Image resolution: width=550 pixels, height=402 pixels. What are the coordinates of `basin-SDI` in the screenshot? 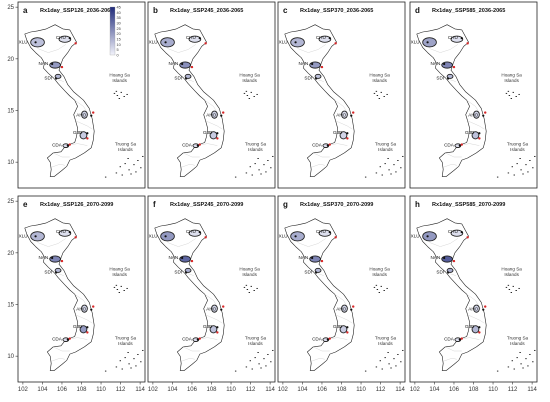 It's located at (58, 270).